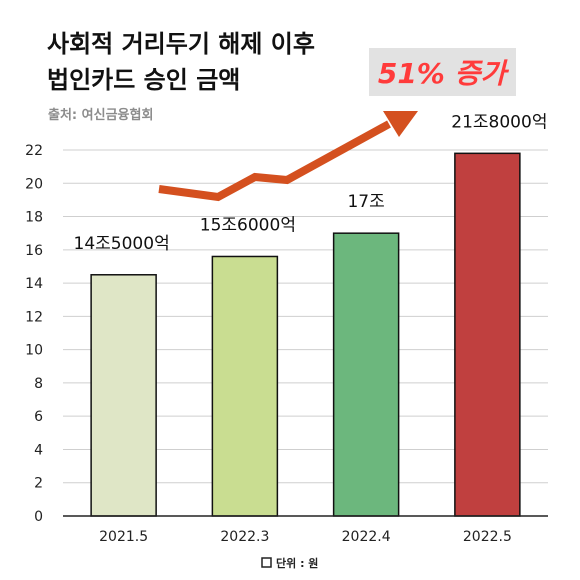 The height and width of the screenshot is (580, 580). I want to click on y-tick-label: 20, so click(34, 184).